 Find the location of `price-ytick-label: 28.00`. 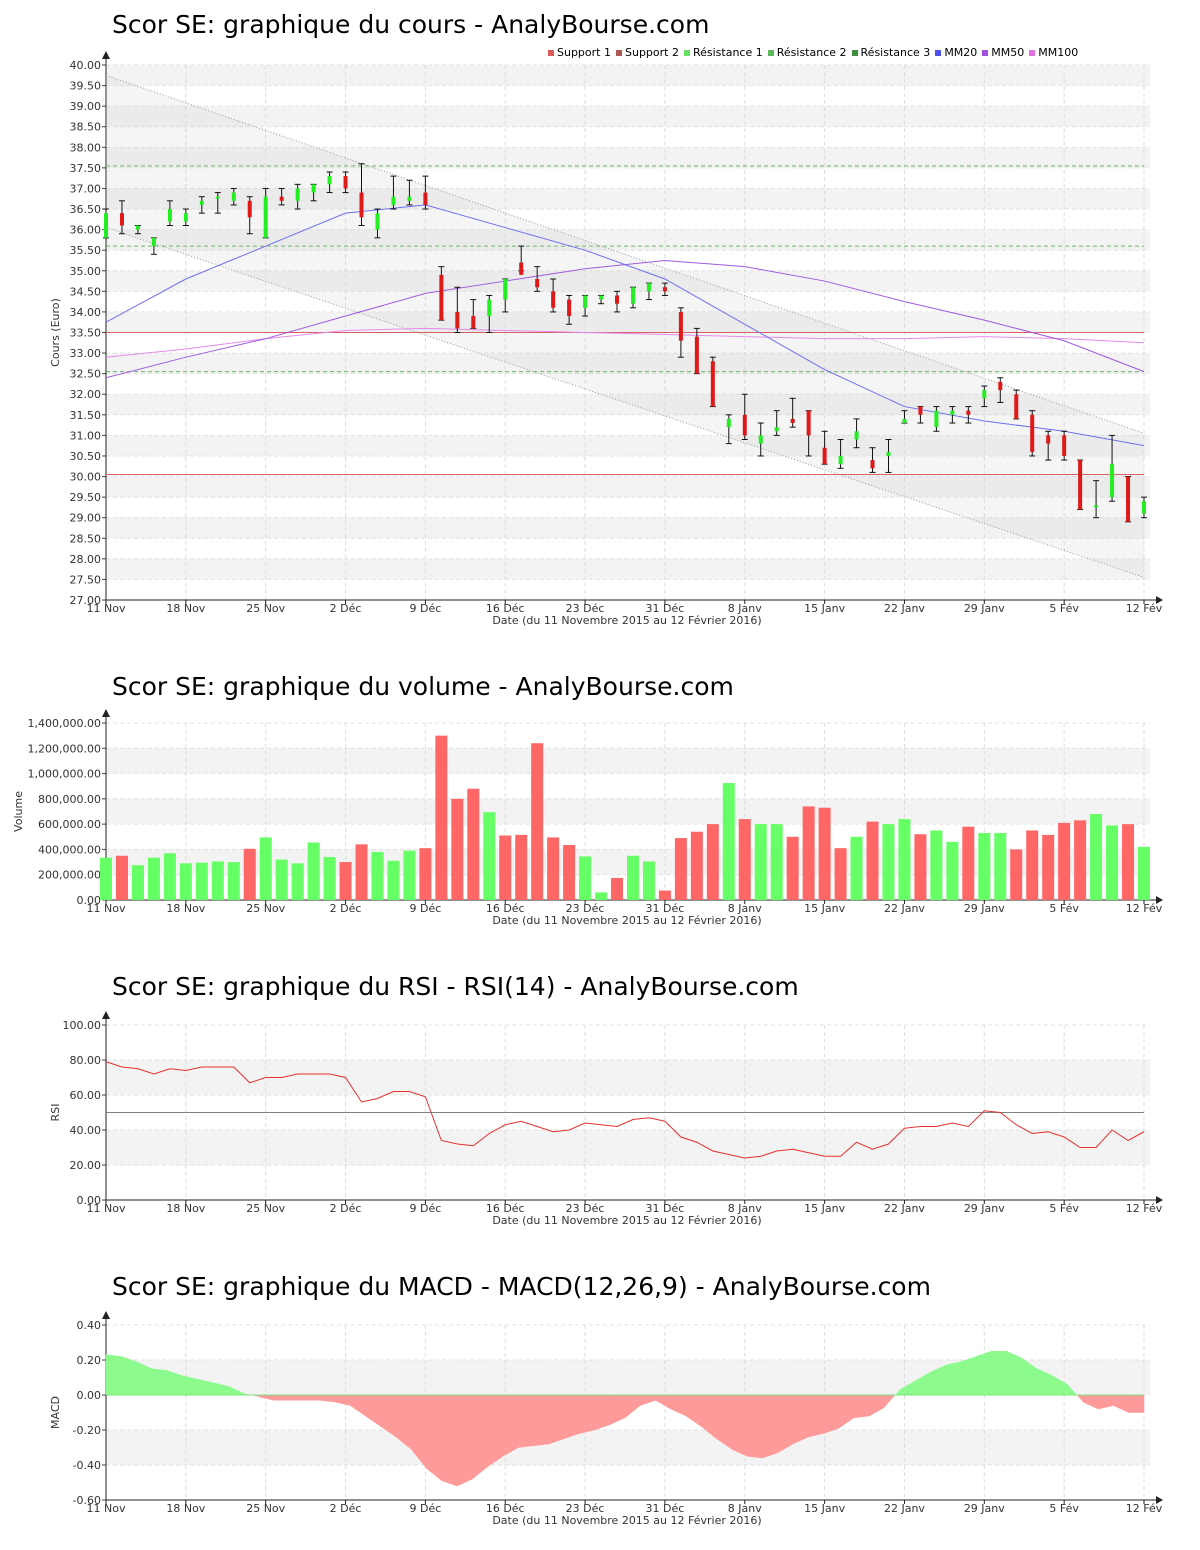

price-ytick-label: 28.00 is located at coordinates (86, 559).